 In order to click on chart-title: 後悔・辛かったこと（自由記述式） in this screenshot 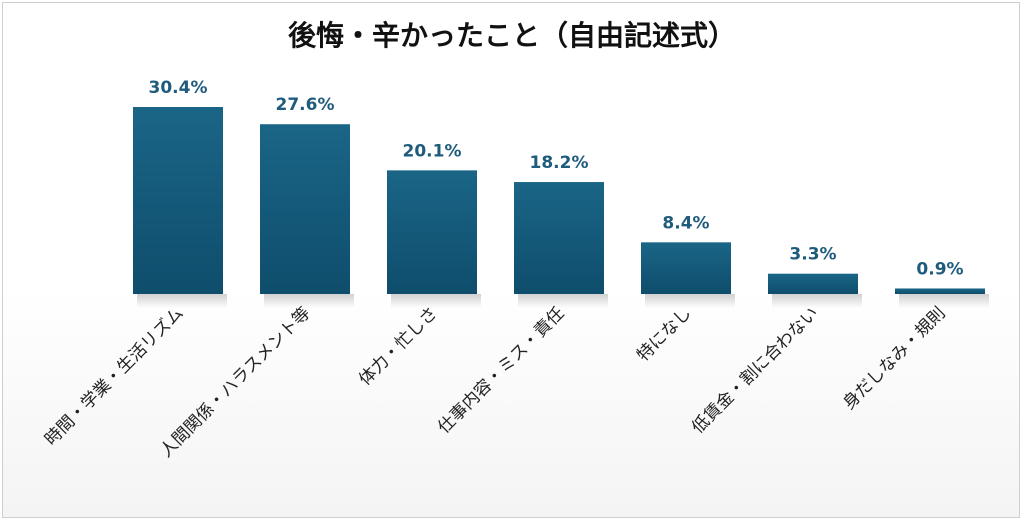, I will do `click(512, 35)`.